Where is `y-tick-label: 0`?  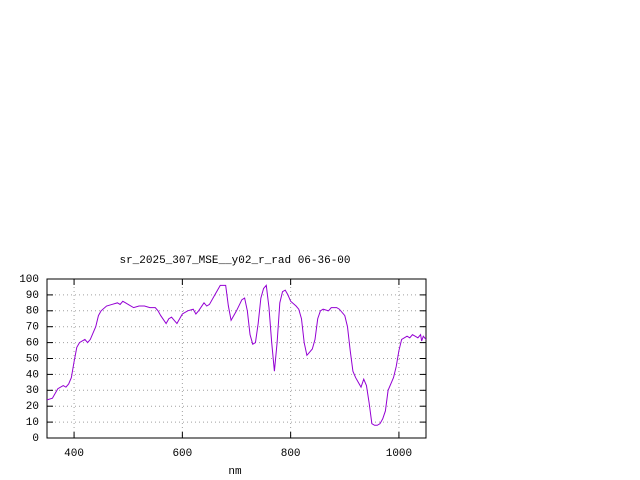 y-tick-label: 0 is located at coordinates (35, 439).